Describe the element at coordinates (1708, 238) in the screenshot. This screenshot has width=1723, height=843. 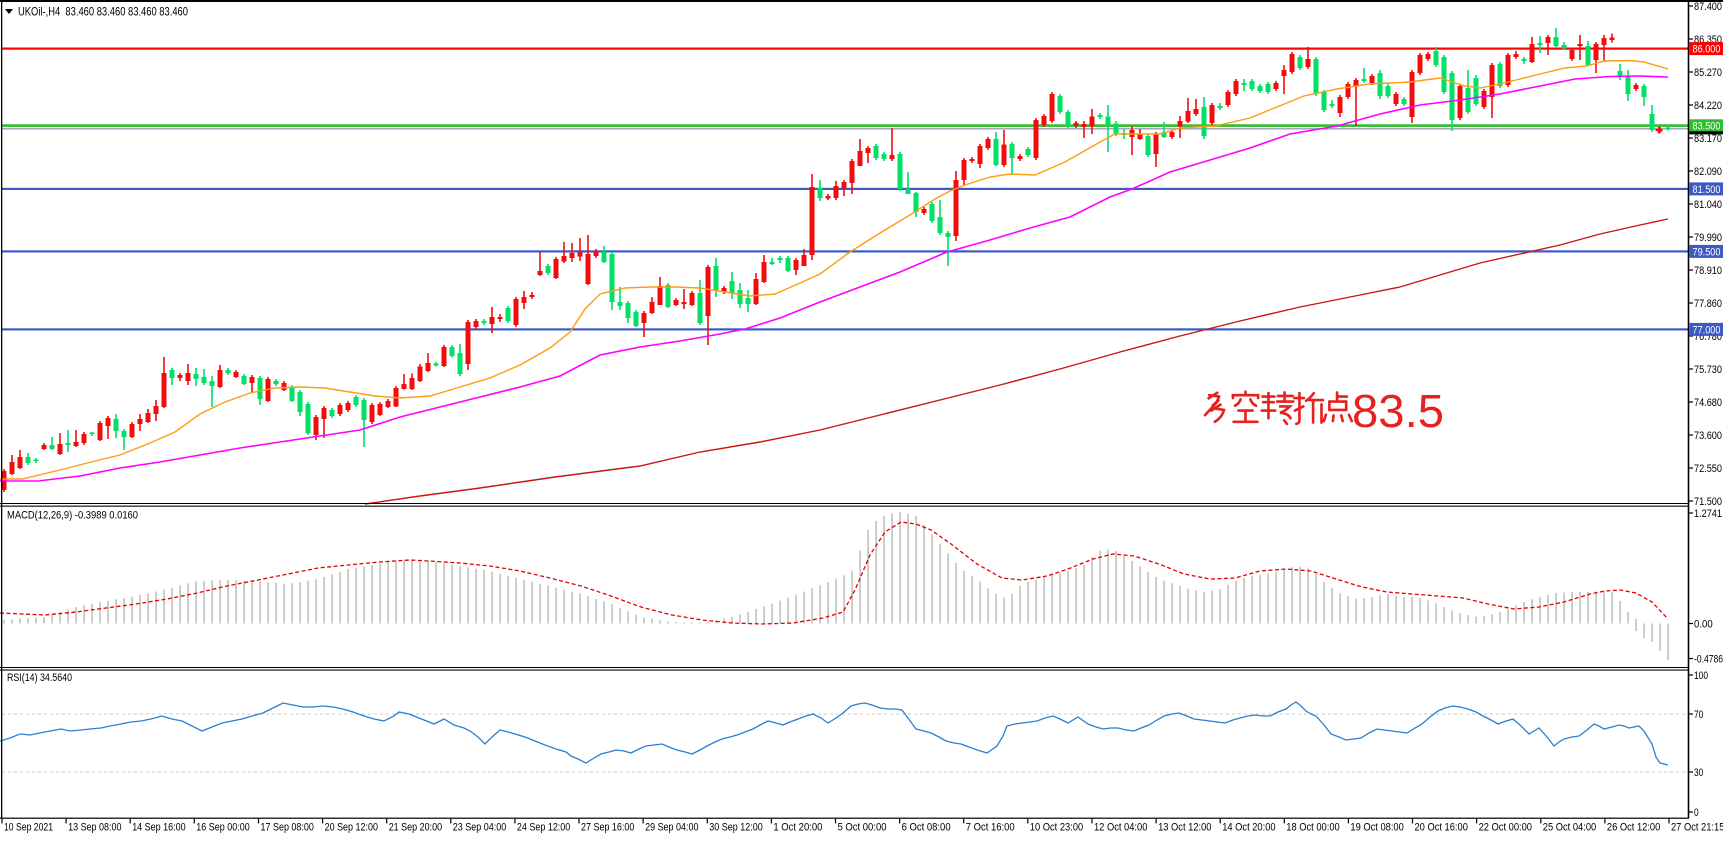
I see `svg-text: 79.990` at that location.